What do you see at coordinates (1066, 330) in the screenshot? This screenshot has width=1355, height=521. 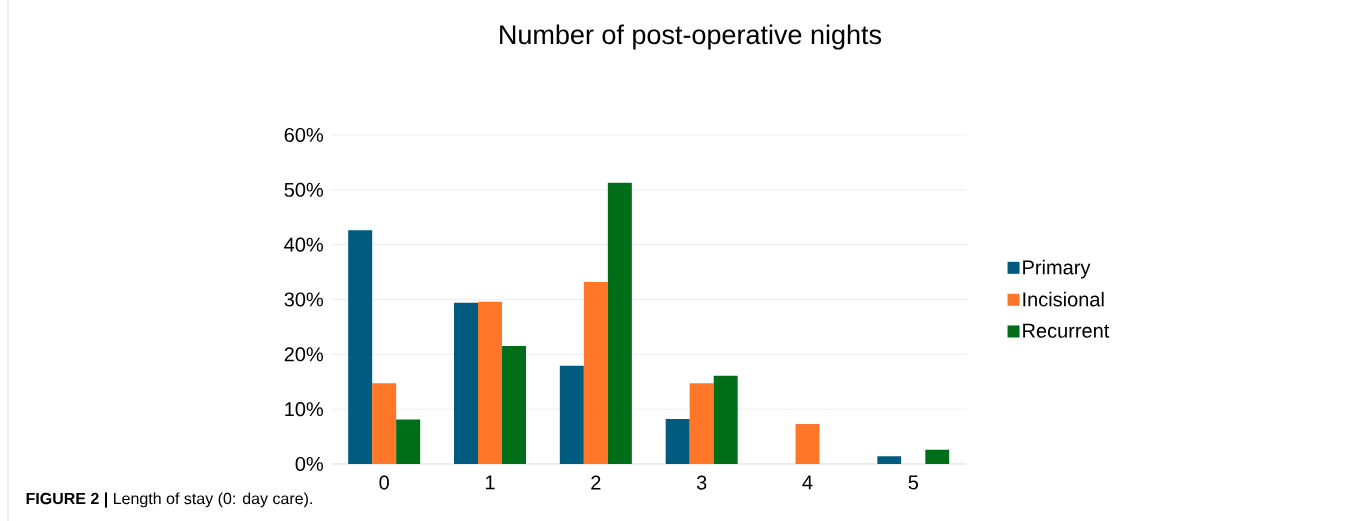 I see `legend-label: Recurrent` at bounding box center [1066, 330].